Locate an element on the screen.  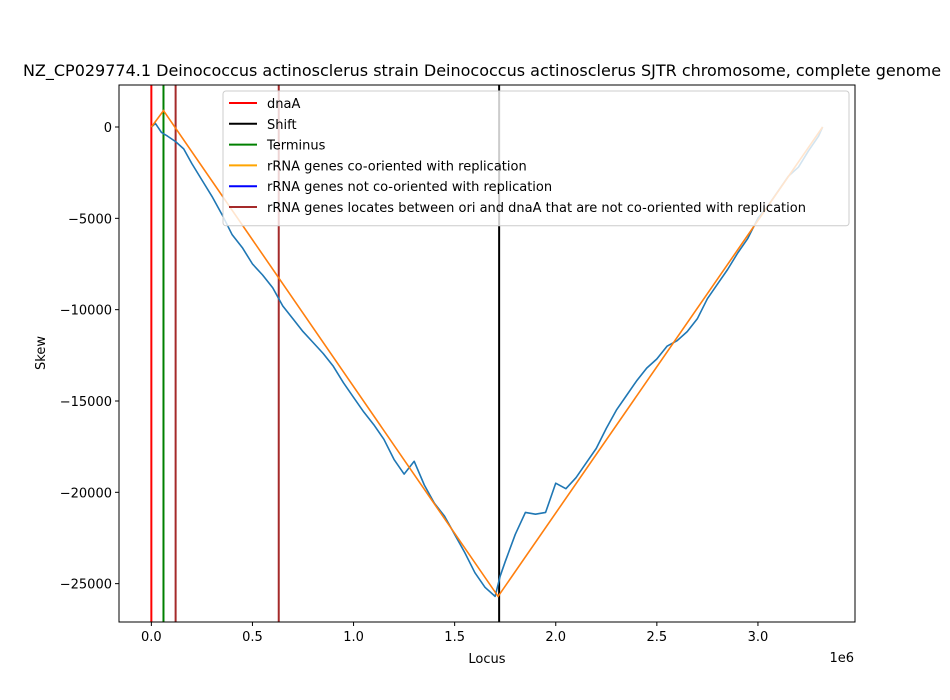
legend-label: rRNA genes co-oriented with replication is located at coordinates (397, 166).